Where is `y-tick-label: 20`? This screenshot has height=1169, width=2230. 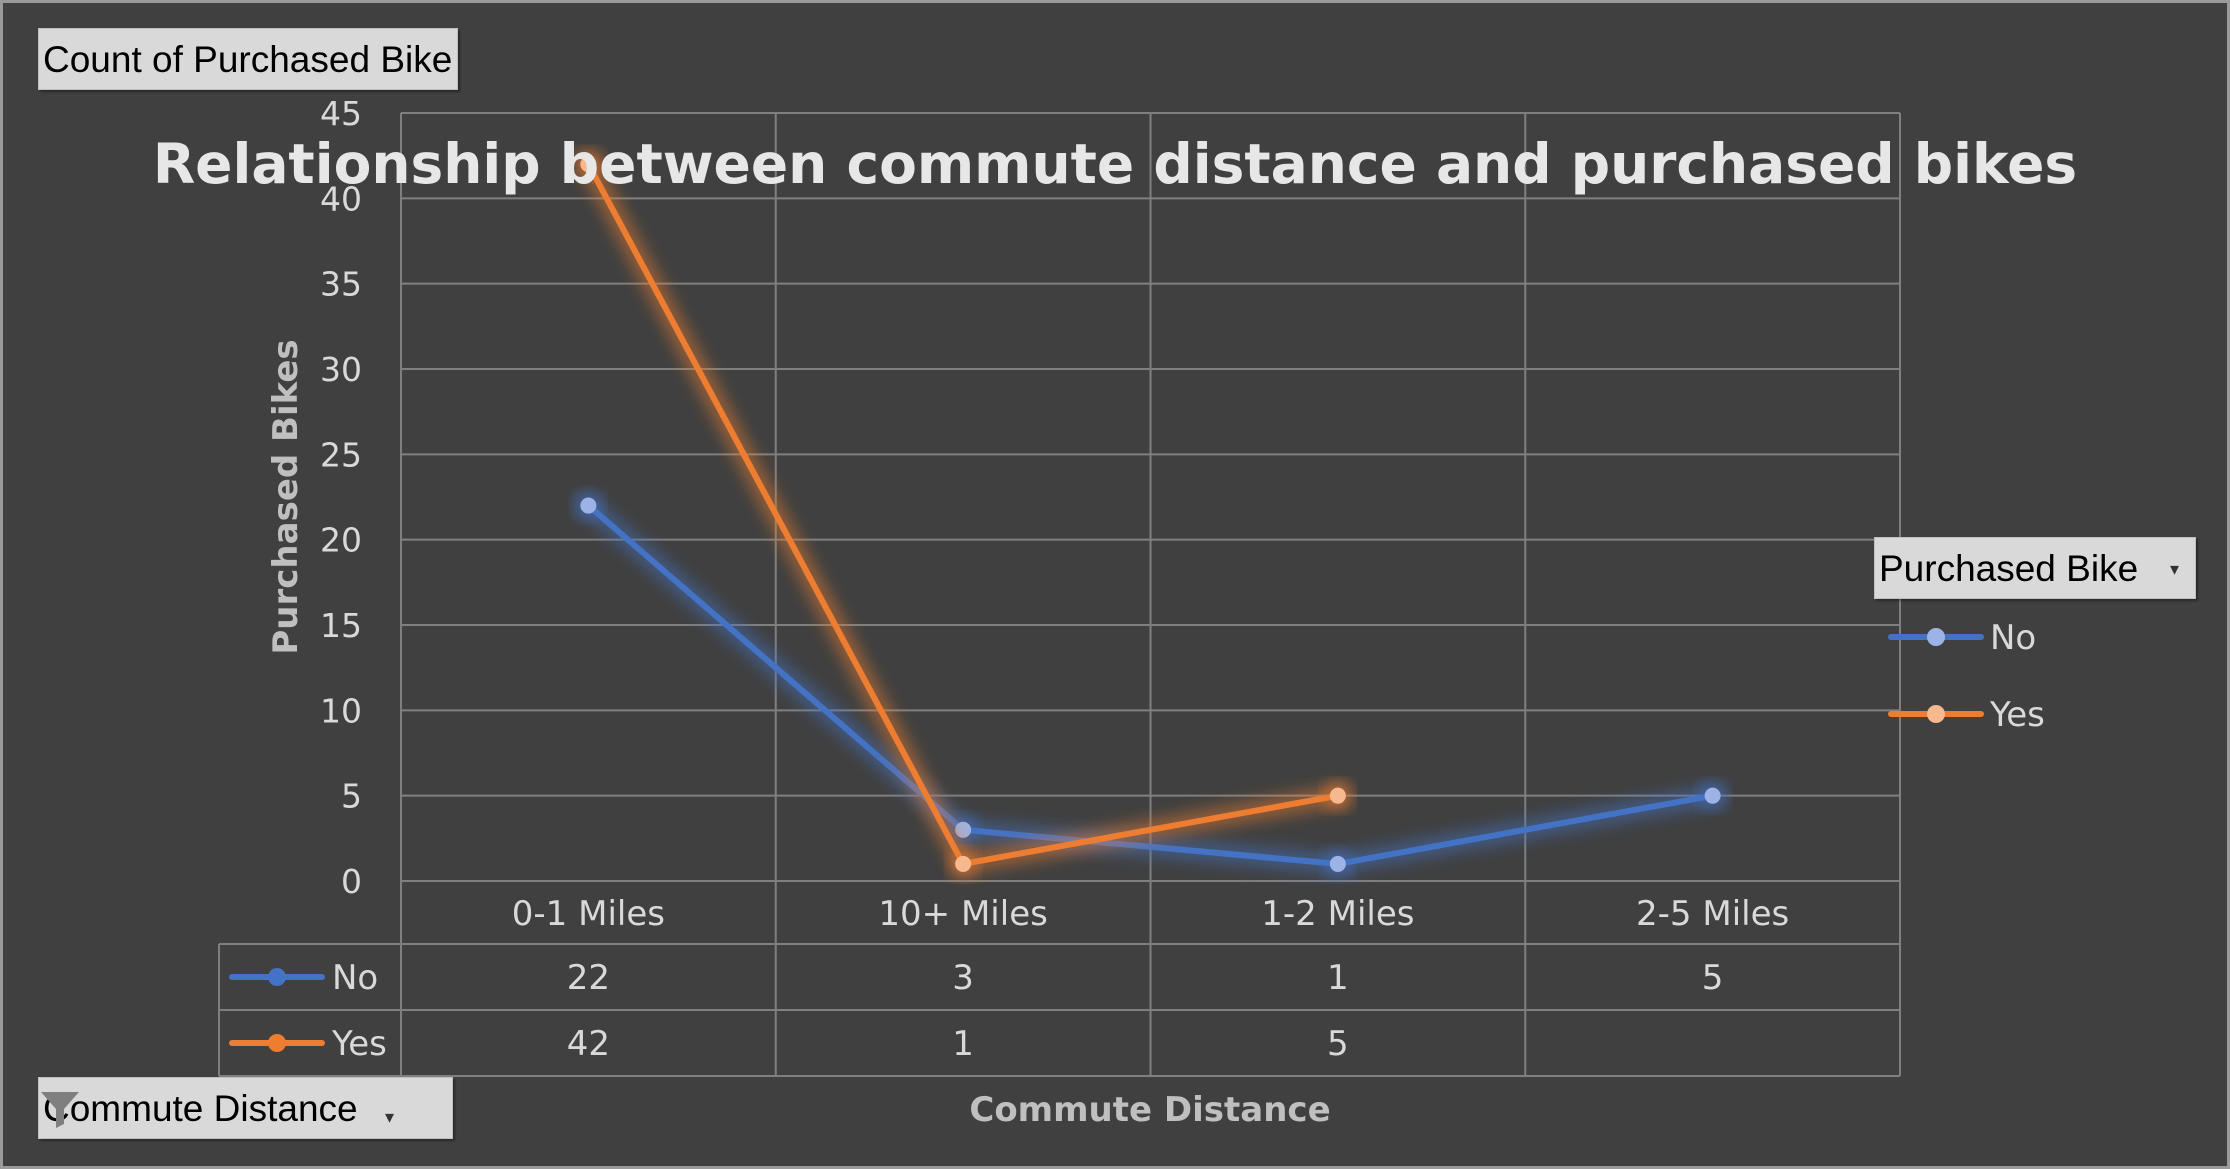
y-tick-label: 20 is located at coordinates (341, 540).